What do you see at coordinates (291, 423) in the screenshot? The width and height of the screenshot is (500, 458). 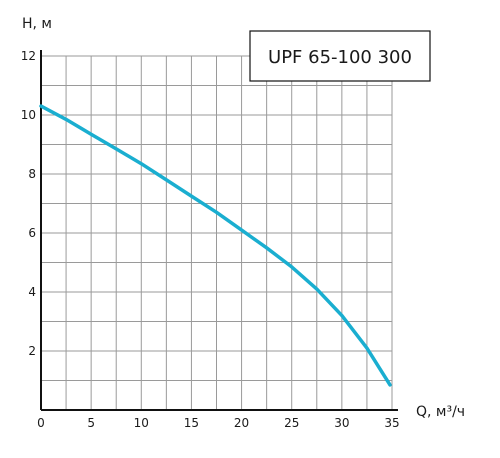 I see `x-tick-label: 25` at bounding box center [291, 423].